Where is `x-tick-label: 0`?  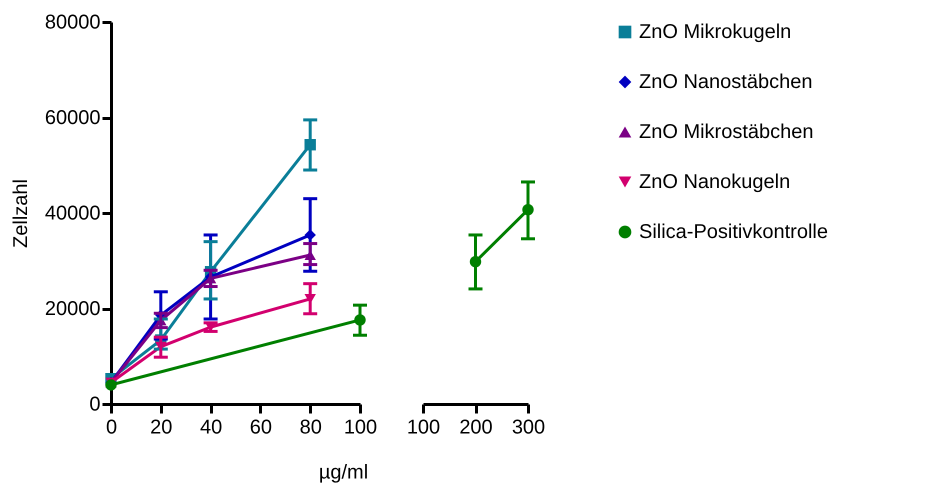 x-tick-label: 0 is located at coordinates (112, 427).